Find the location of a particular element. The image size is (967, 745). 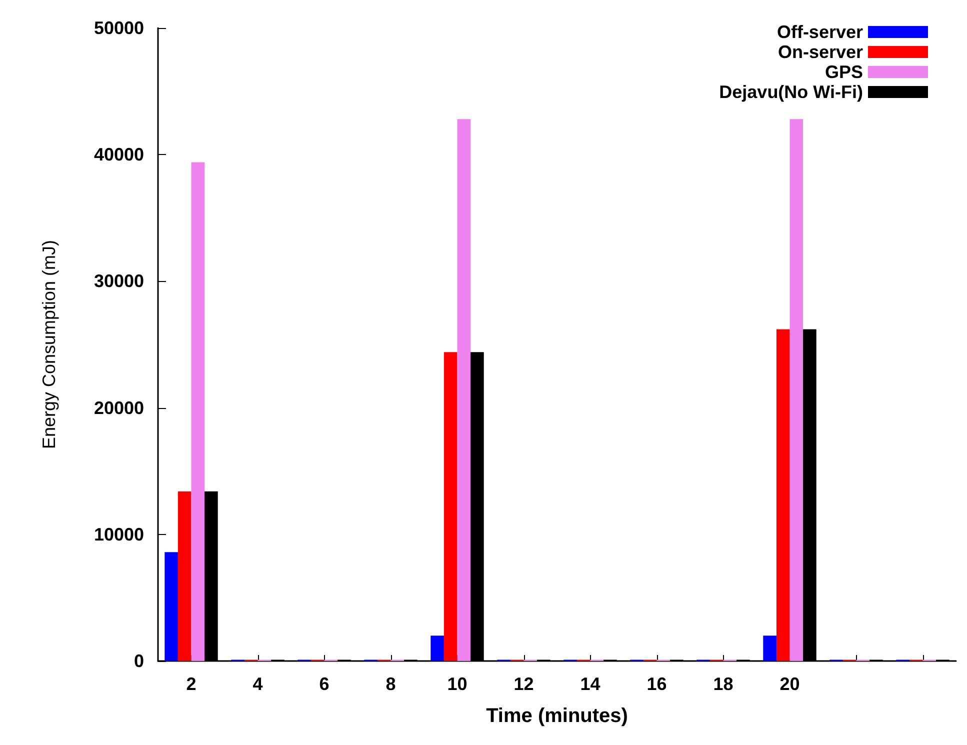

x-tick-label: 6 is located at coordinates (324, 684).